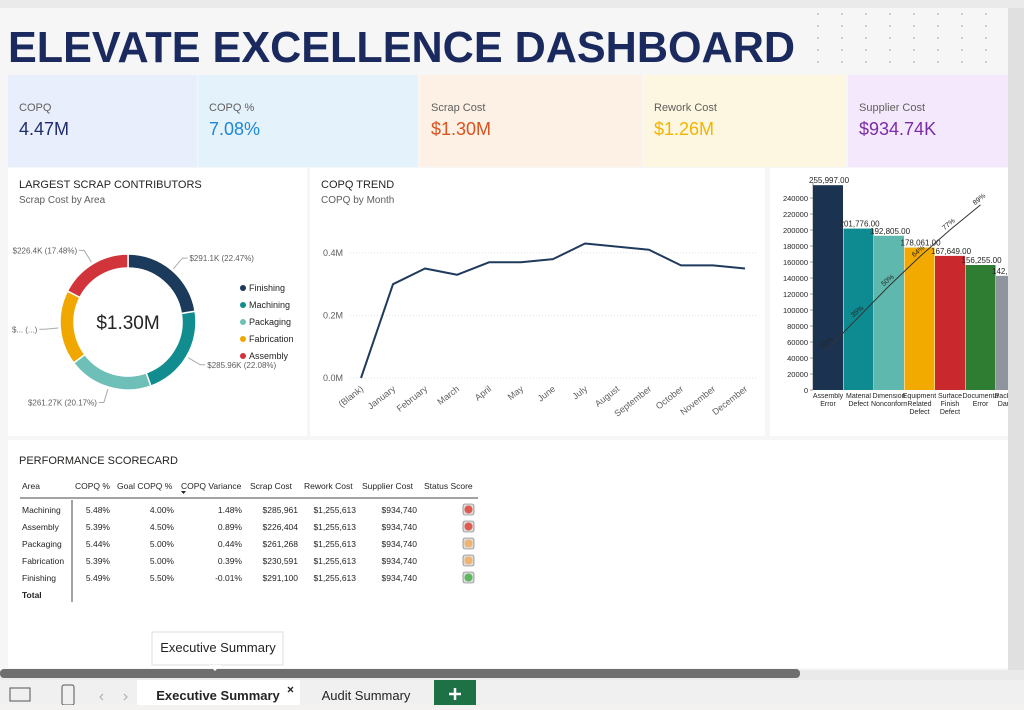  What do you see at coordinates (98, 578) in the screenshot?
I see `table-cell: 5.49%` at bounding box center [98, 578].